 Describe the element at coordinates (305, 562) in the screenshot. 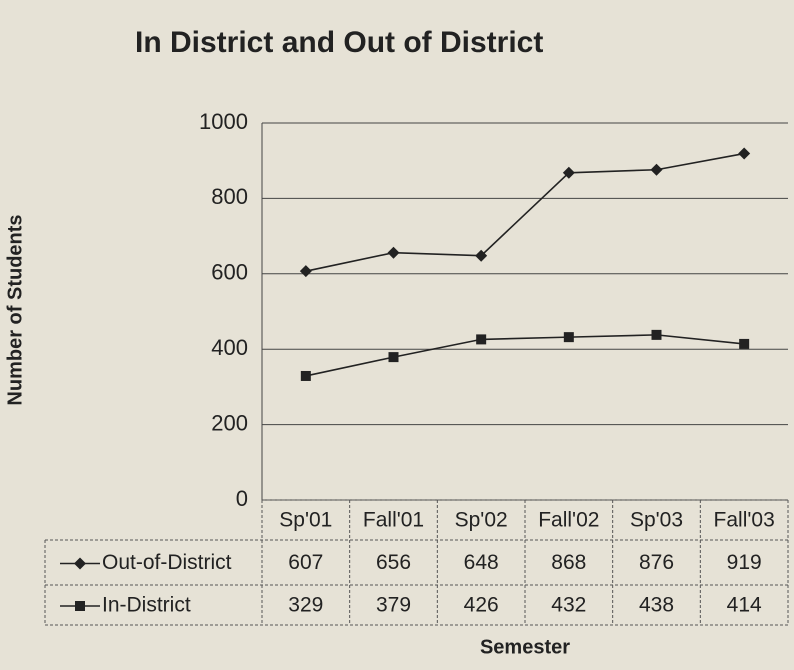

I see `table-value: 607` at that location.